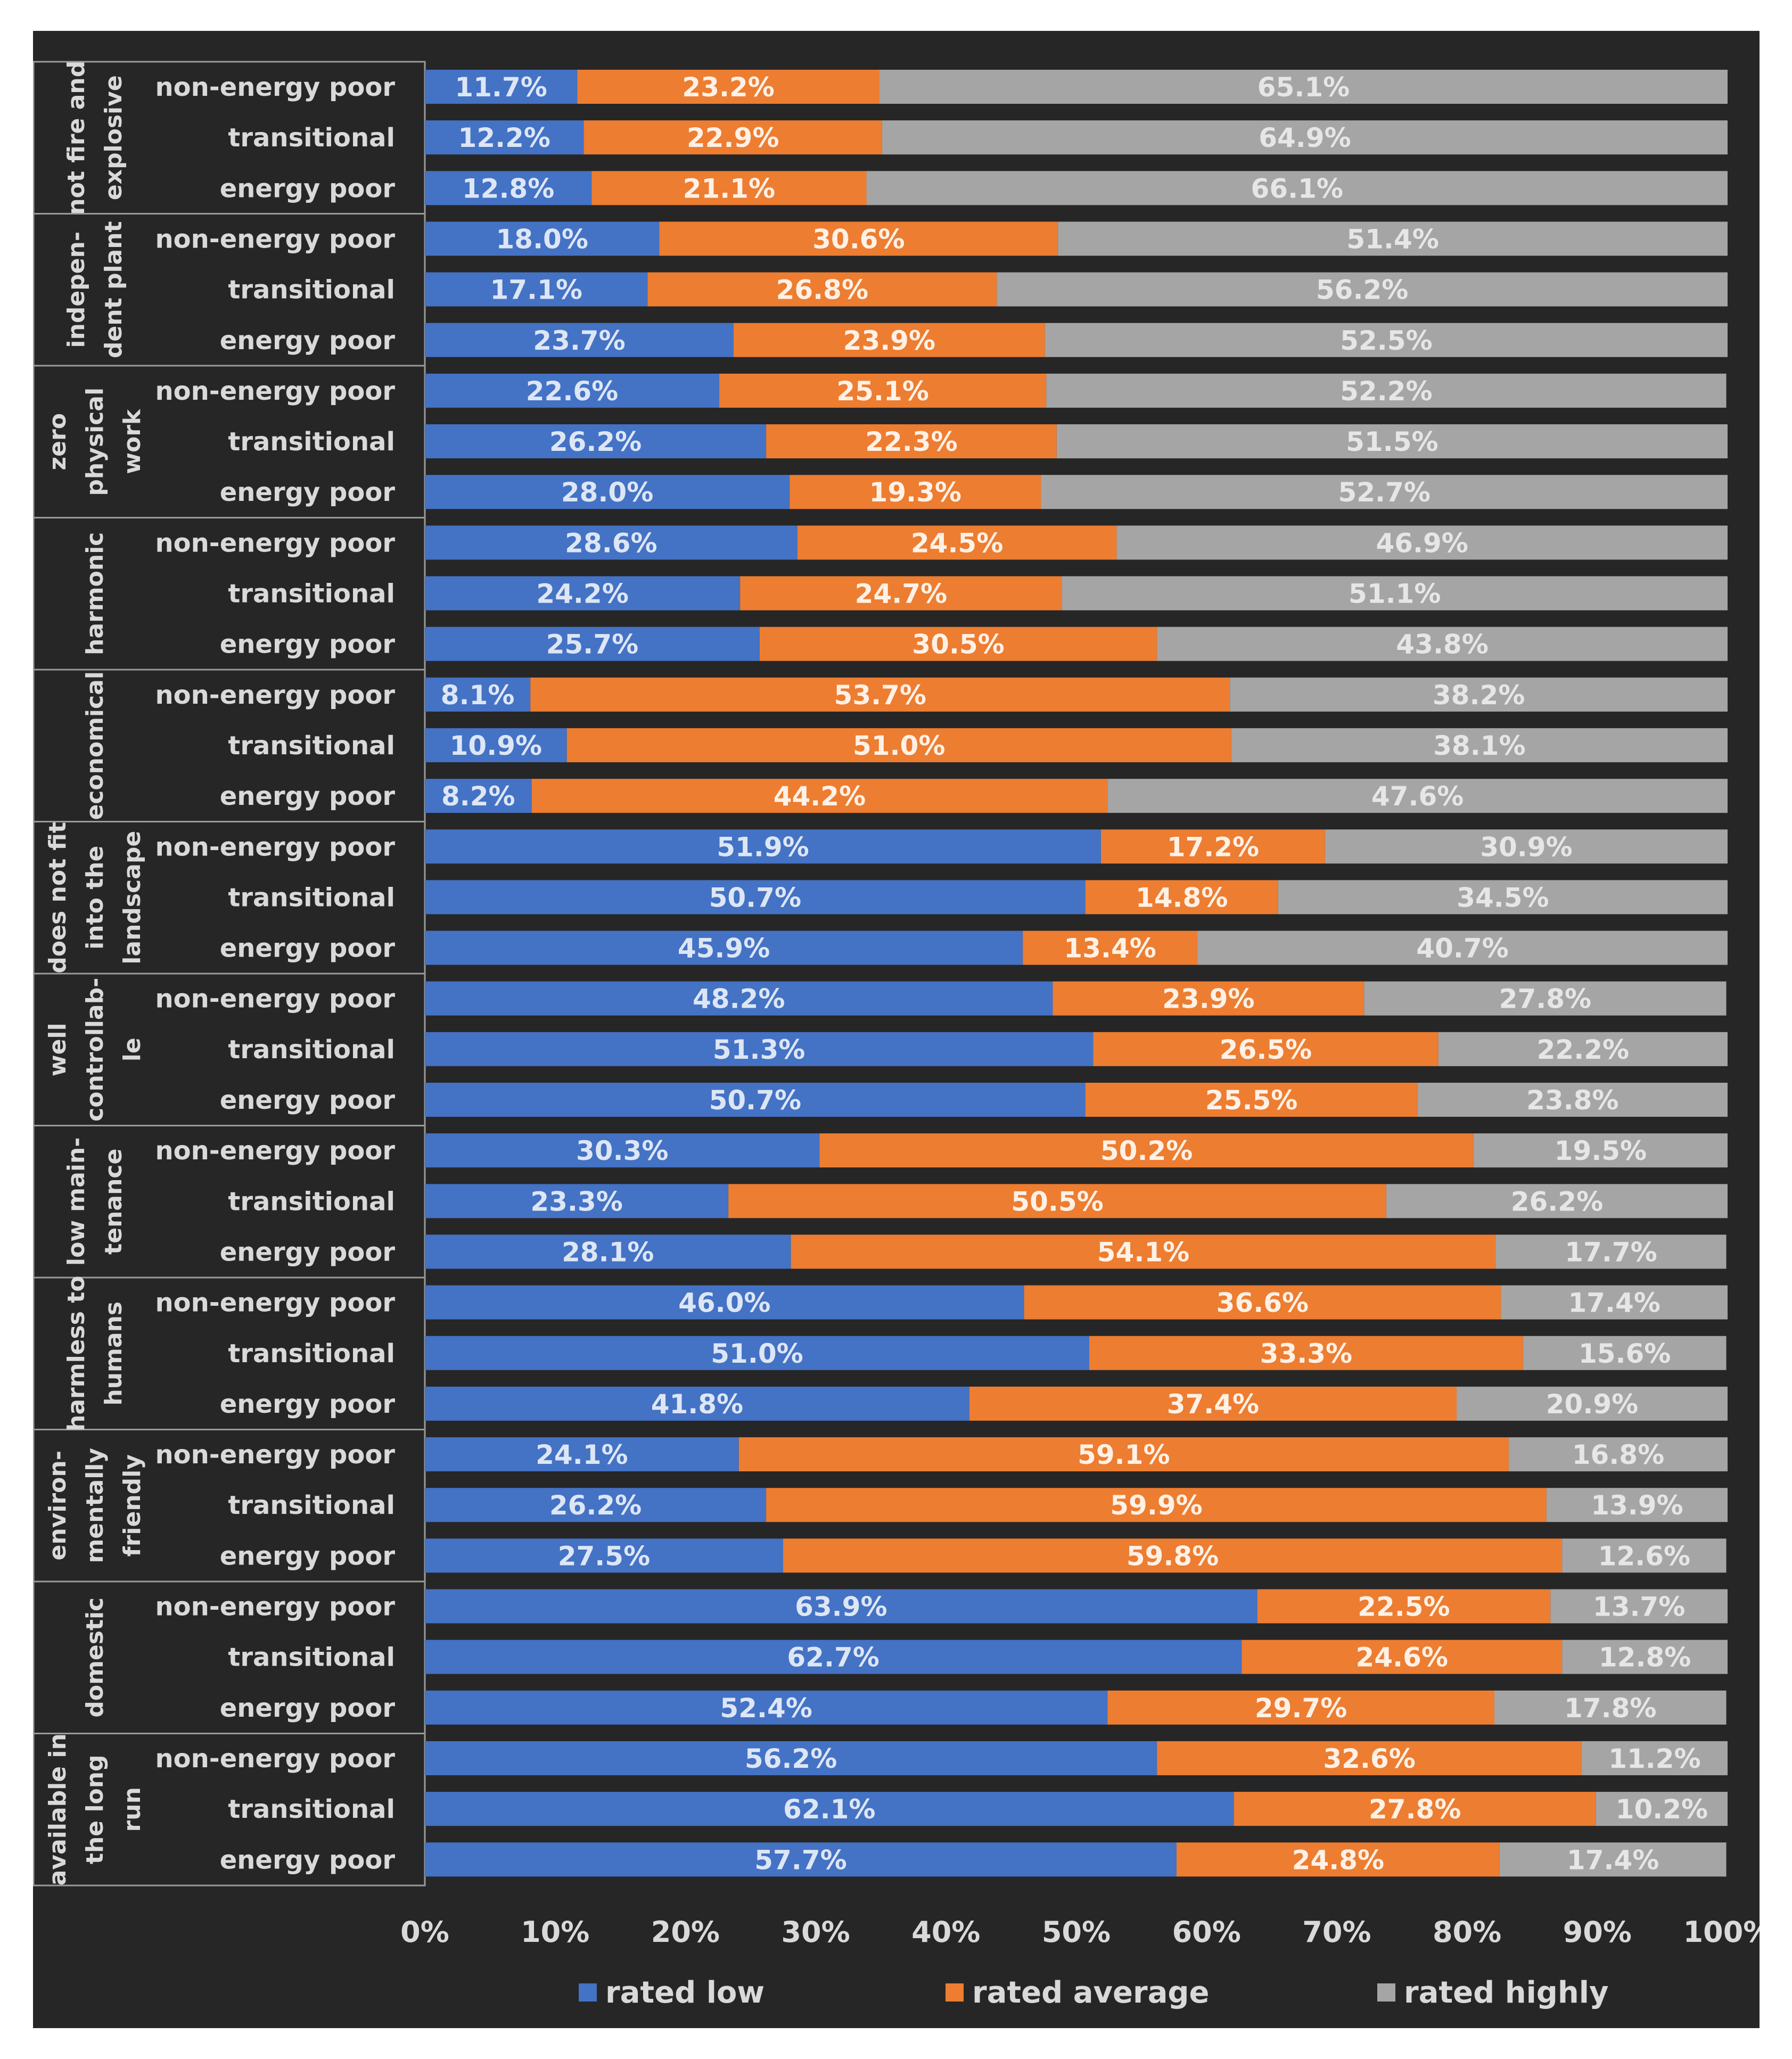 This screenshot has width=1792, height=2059. What do you see at coordinates (132, 1049) in the screenshot?
I see `group-label-line: le` at bounding box center [132, 1049].